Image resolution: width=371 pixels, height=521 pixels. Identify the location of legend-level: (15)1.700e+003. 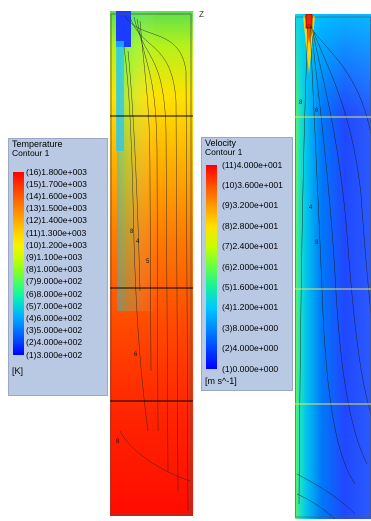
(56, 183).